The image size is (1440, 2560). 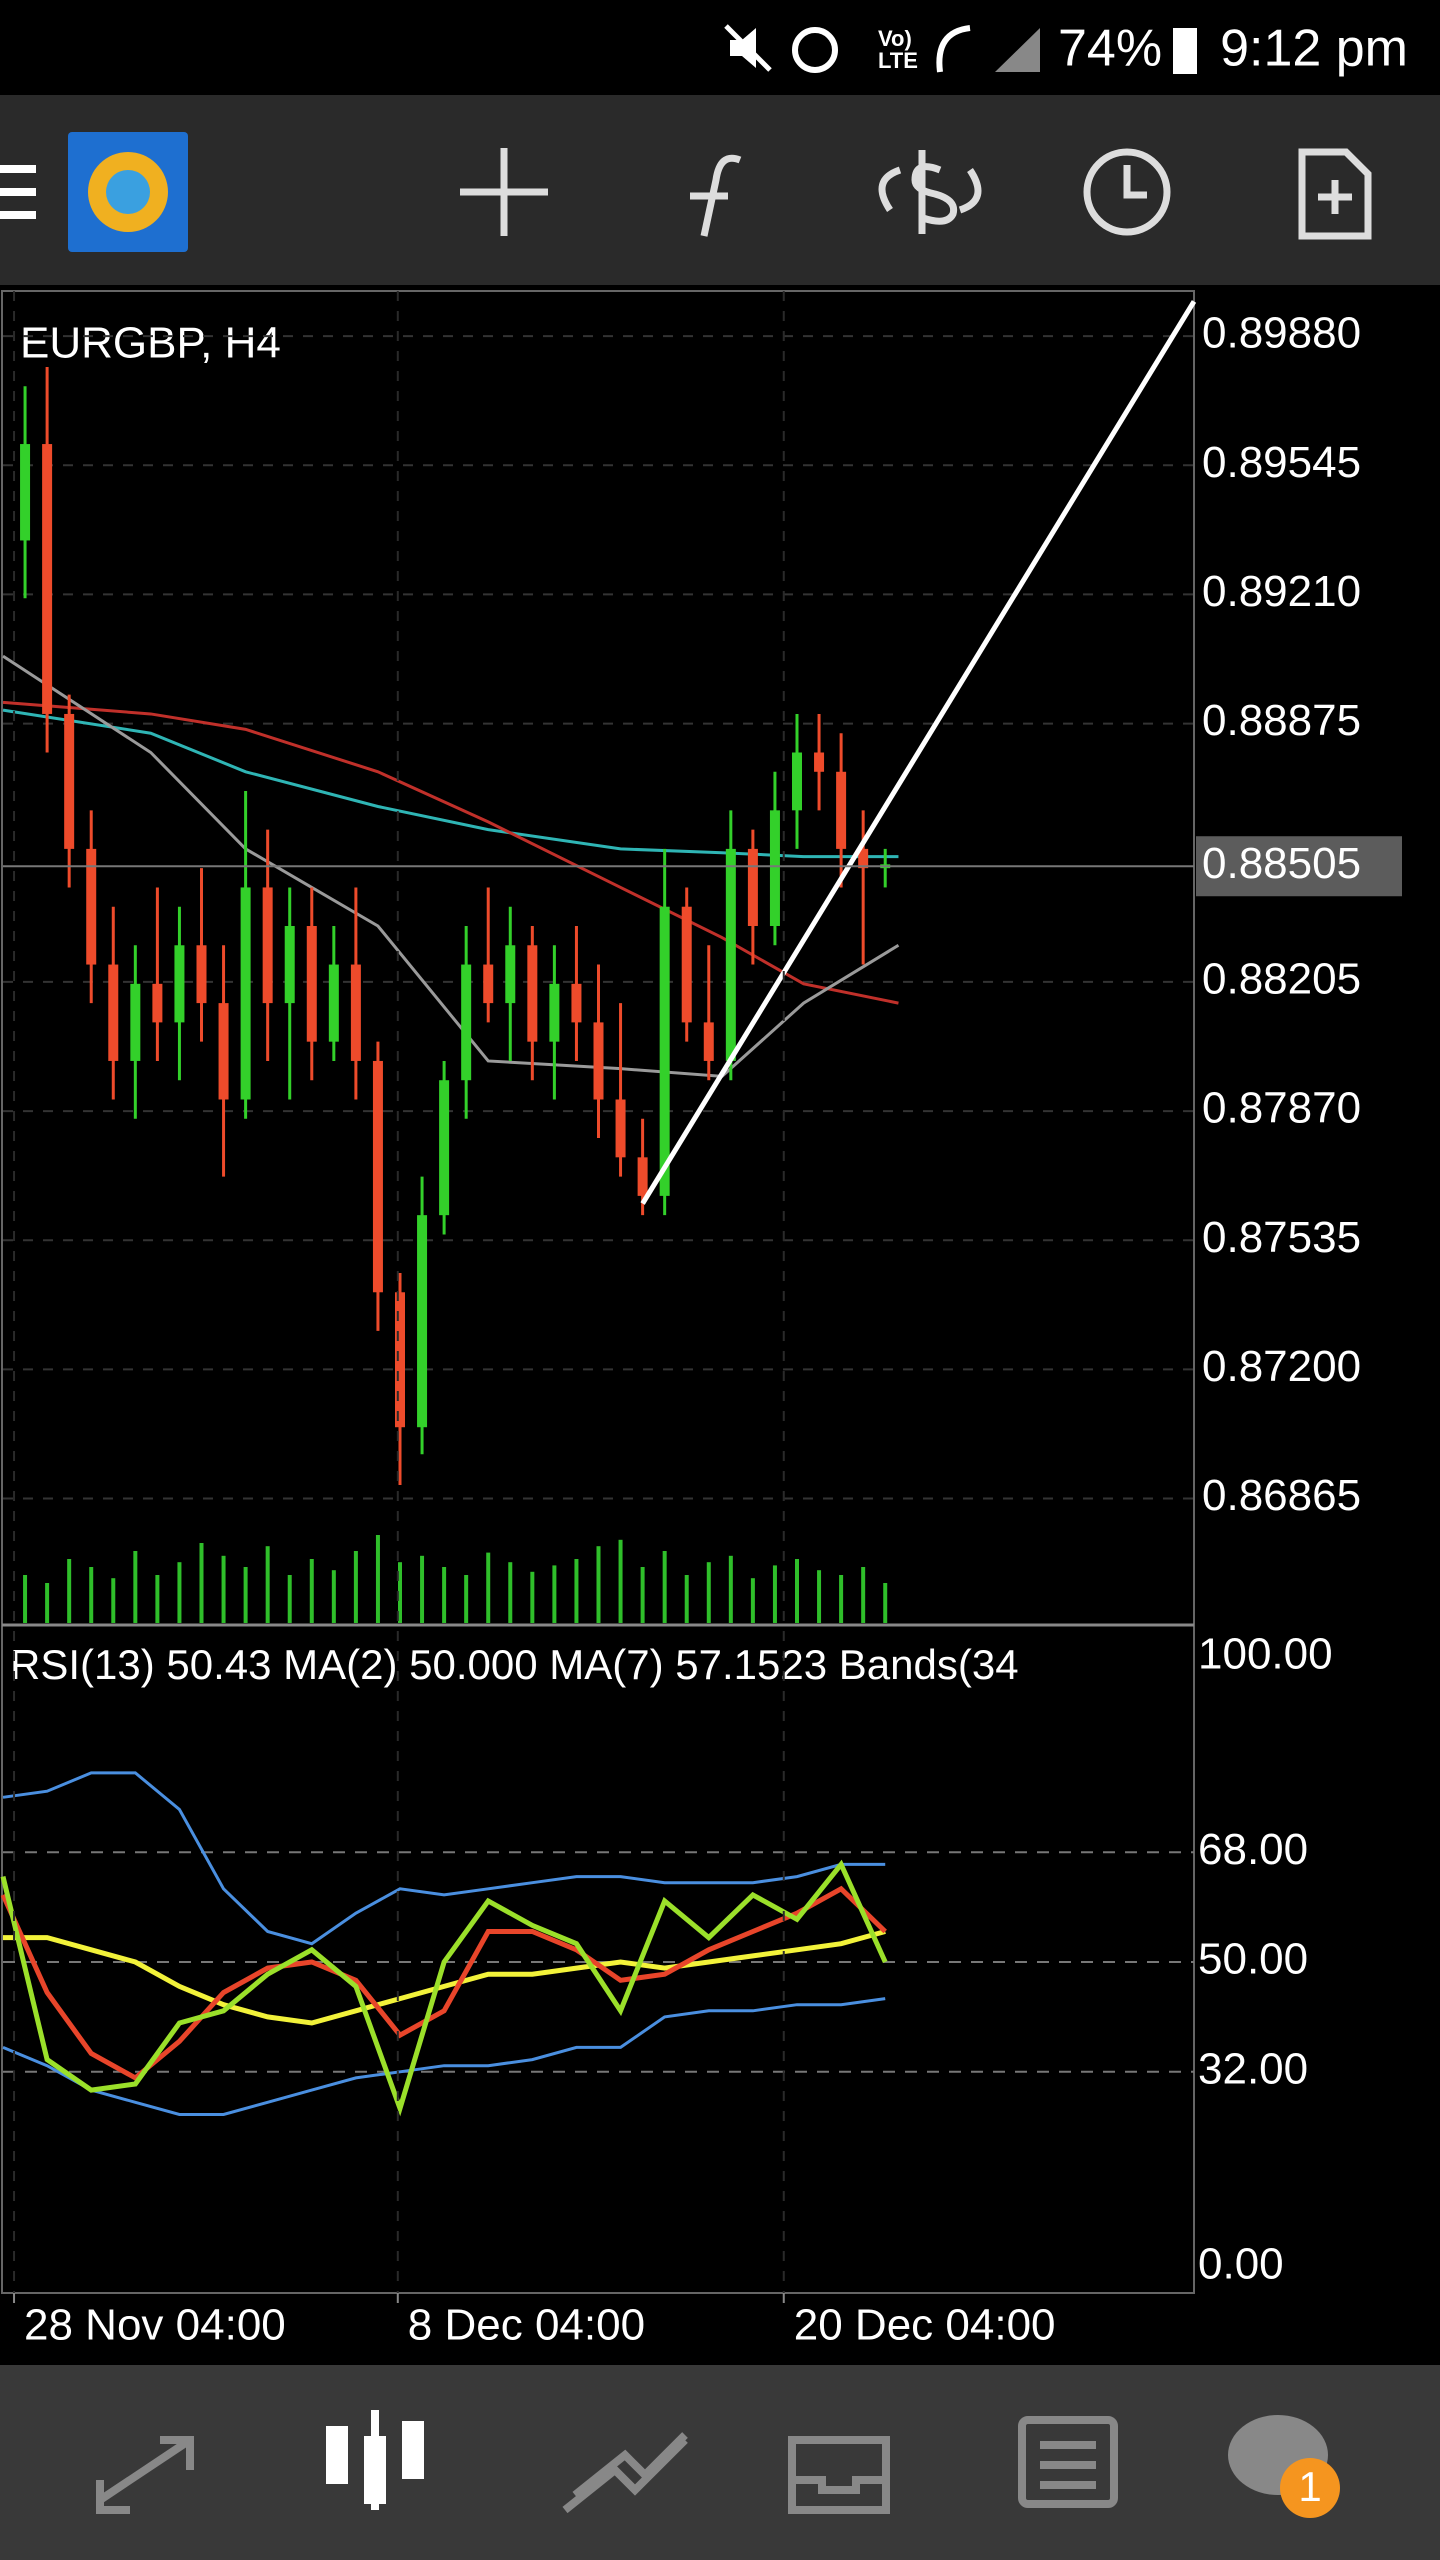 I want to click on new-order-button, so click(x=1335, y=194).